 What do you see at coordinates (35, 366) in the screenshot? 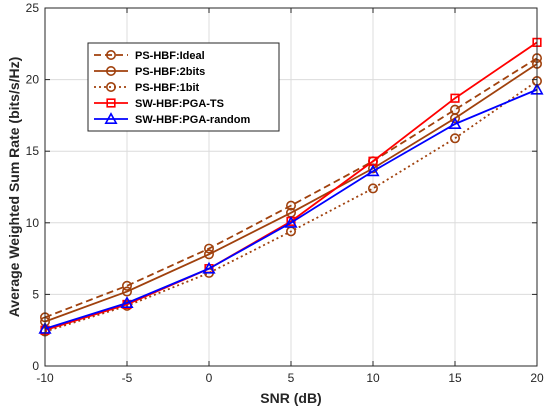
I see `y-tick-label: 0` at bounding box center [35, 366].